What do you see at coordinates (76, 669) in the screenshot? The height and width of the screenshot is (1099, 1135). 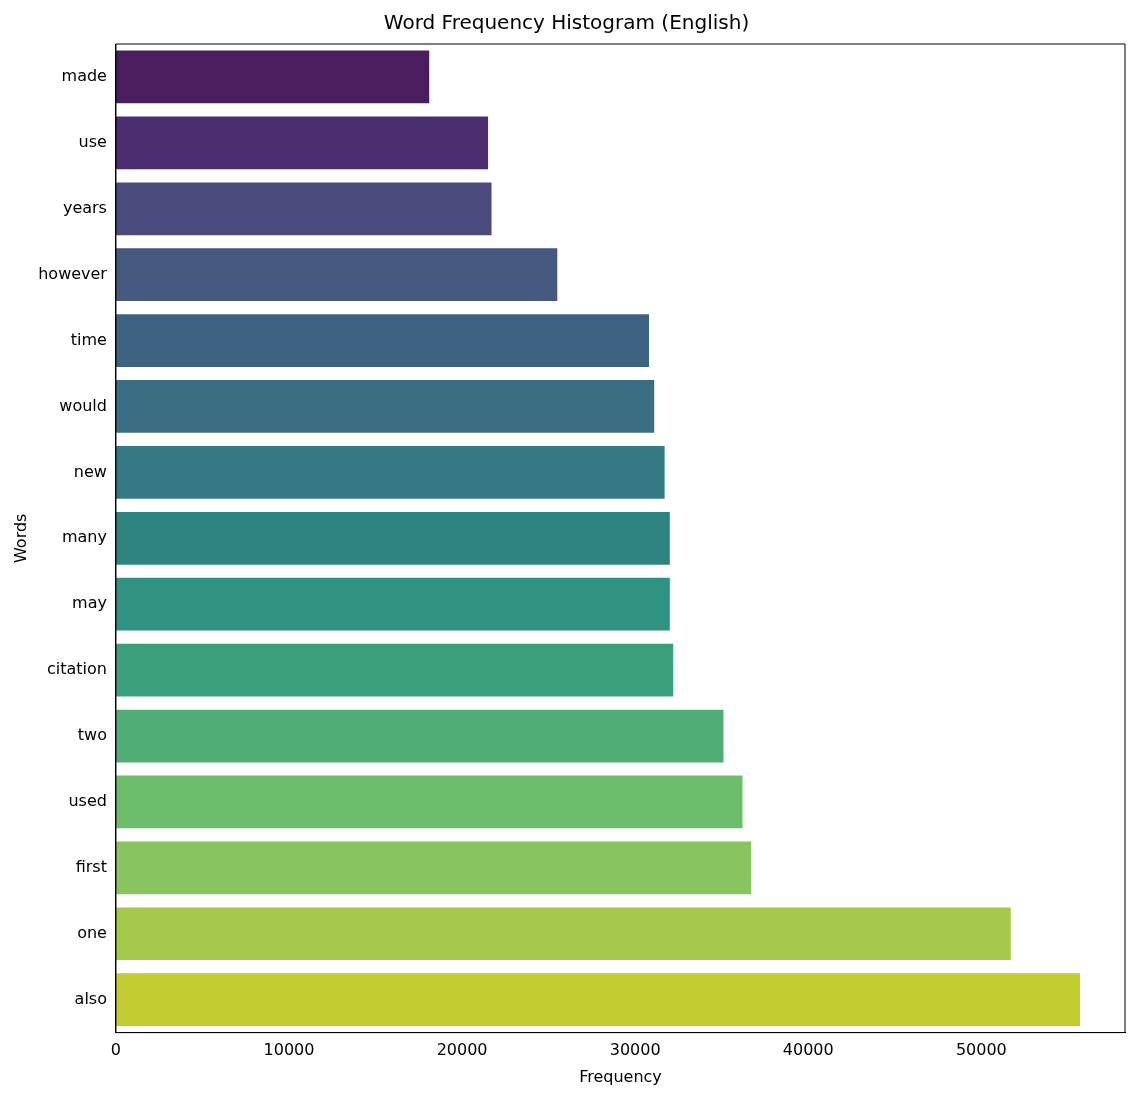 I see `y-tick-label: citation` at bounding box center [76, 669].